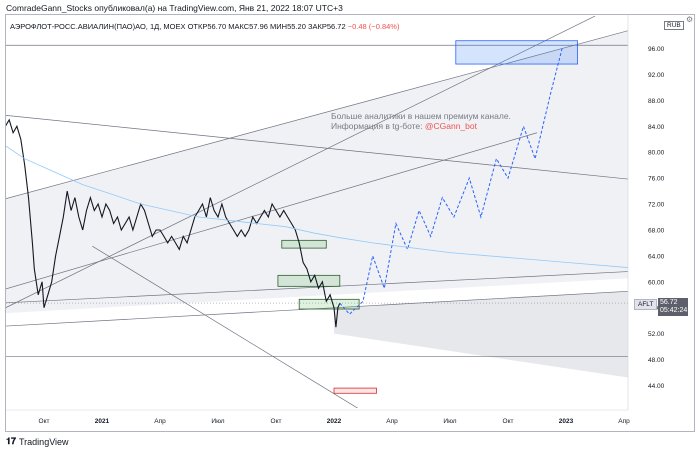 The width and height of the screenshot is (700, 451). Describe the element at coordinates (656, 256) in the screenshot. I see `y-tick-label: 64.00` at that location.